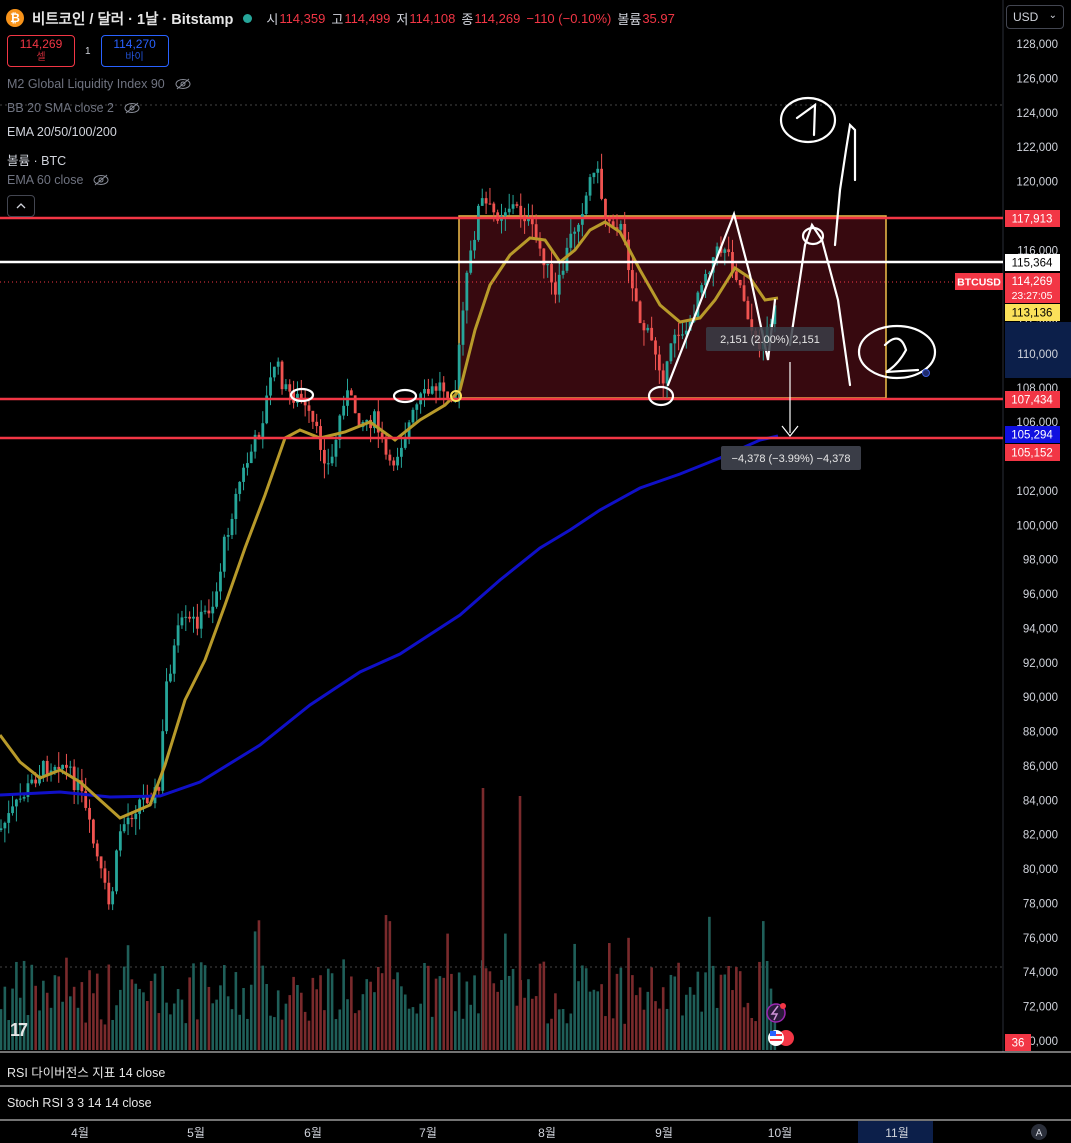 Image resolution: width=1071 pixels, height=1143 pixels. I want to click on rsi-pane-label: RSI 다이버전스 지표 14 close, so click(86, 1073).